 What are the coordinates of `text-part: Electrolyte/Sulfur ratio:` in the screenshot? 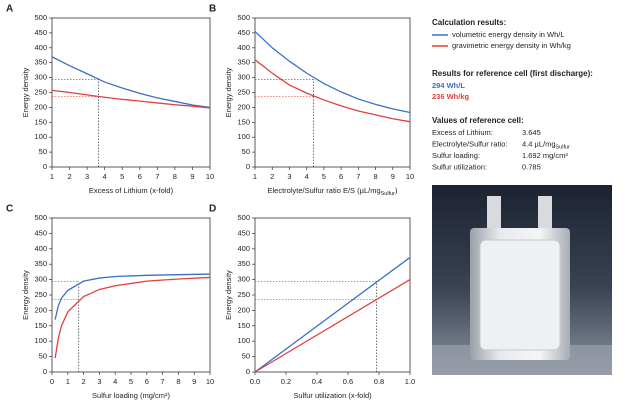 It's located at (469, 143).